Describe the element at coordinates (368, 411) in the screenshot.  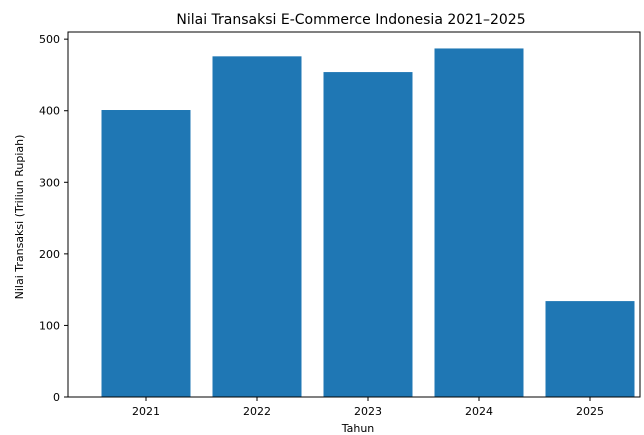
I see `x-tick-label: 2023` at that location.